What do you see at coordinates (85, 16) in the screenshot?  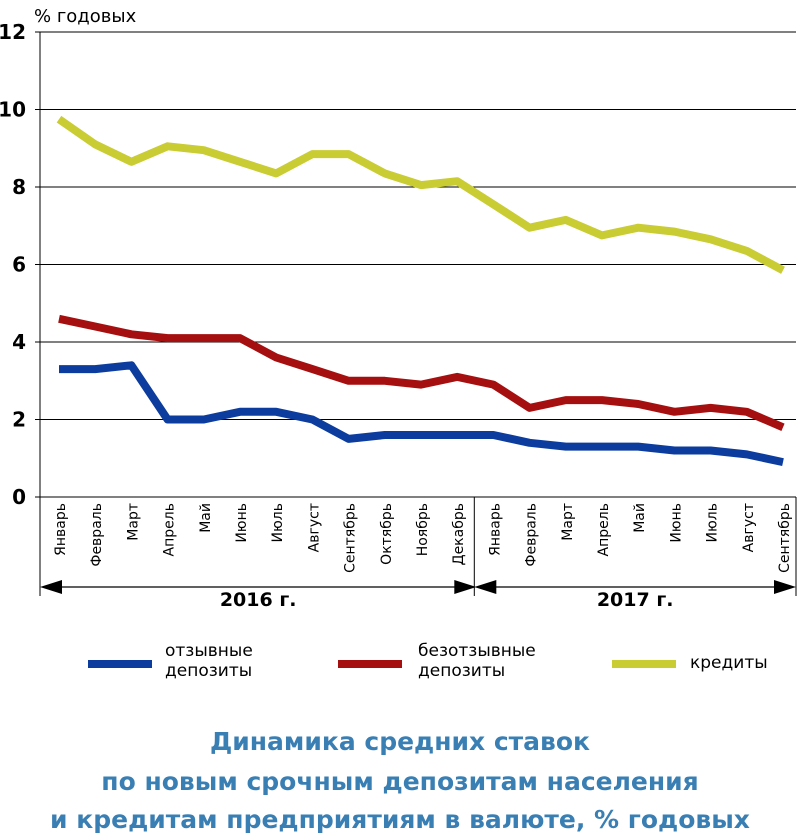 I see `y-axis-label: % годовых` at bounding box center [85, 16].